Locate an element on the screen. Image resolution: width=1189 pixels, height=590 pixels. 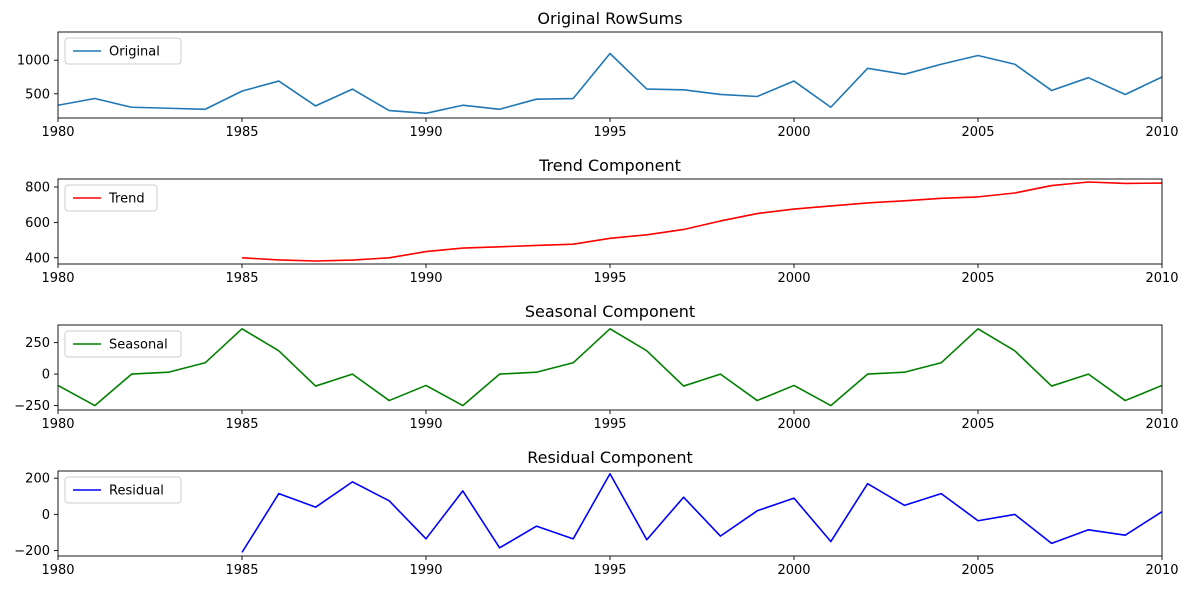
y-tick-label: 250 is located at coordinates (37, 343).